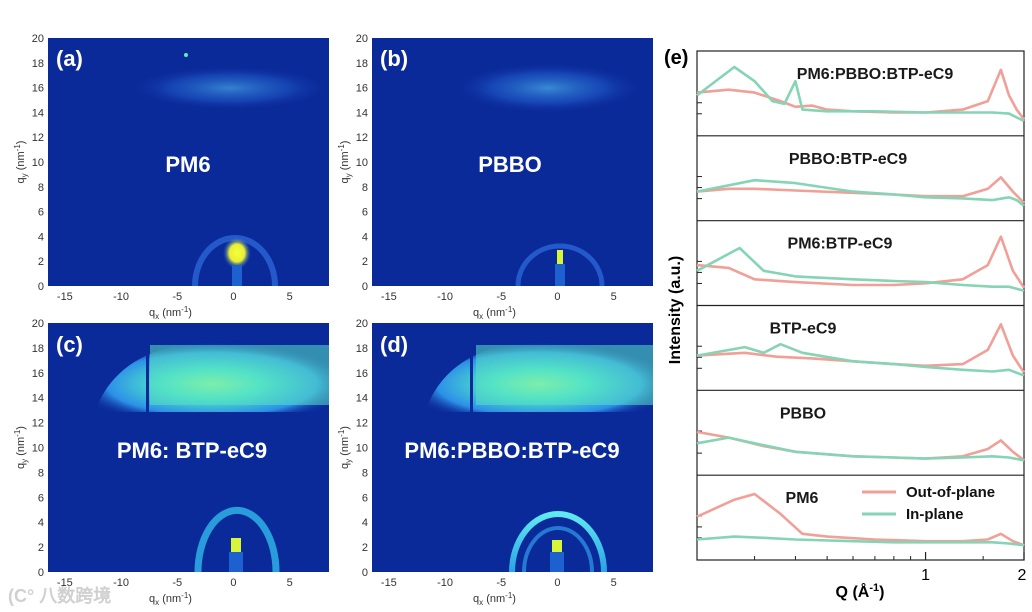 The image size is (1032, 612). What do you see at coordinates (512, 162) in the screenshot?
I see `panel-b: (b) PBBO` at bounding box center [512, 162].